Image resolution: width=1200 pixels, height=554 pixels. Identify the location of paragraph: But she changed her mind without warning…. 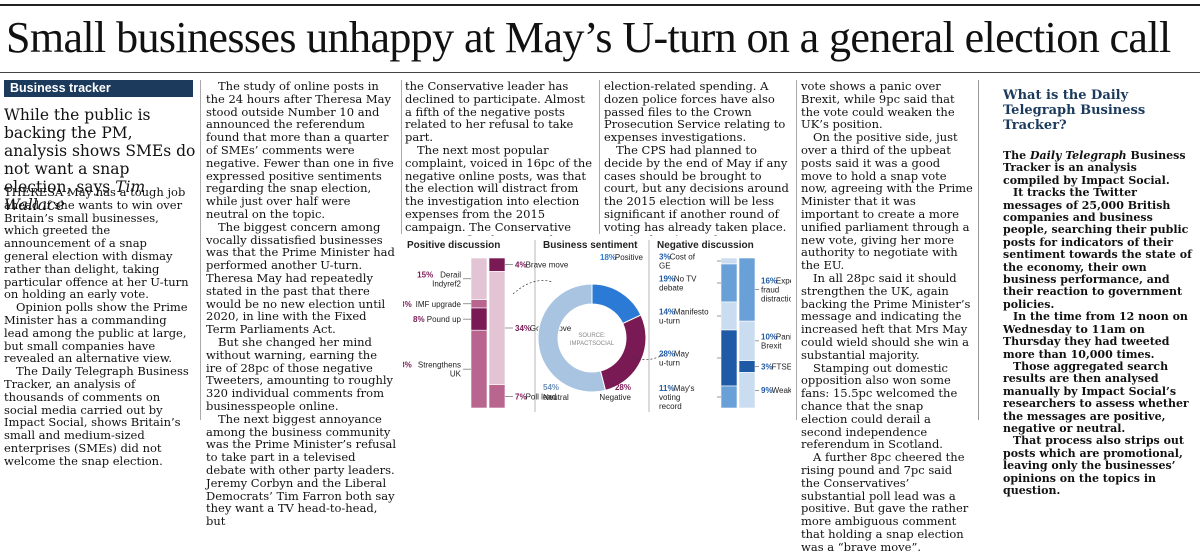
(300, 373).